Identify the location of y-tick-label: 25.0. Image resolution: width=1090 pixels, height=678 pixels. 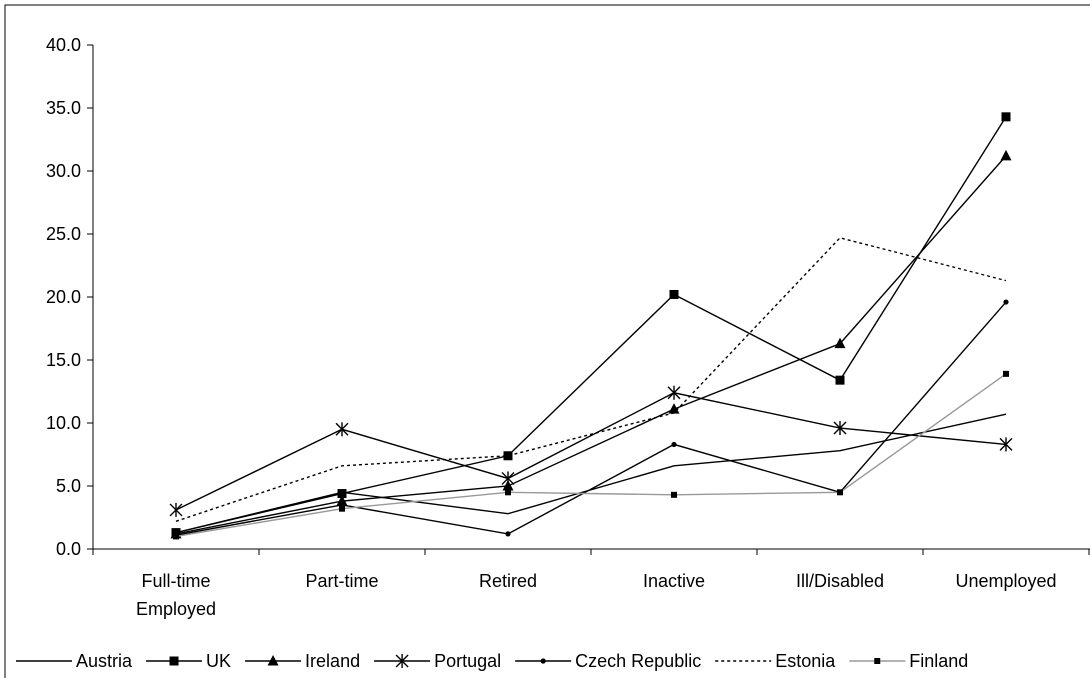
(63, 234).